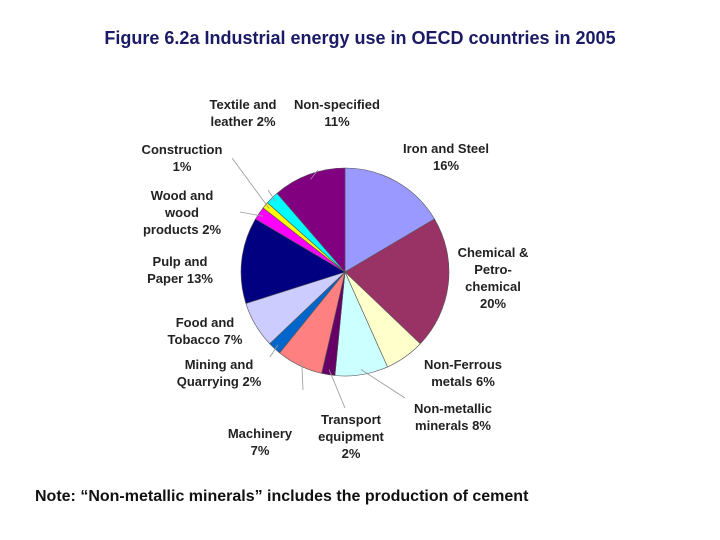 The width and height of the screenshot is (720, 540). I want to click on slice-label: Mining and Quarrying 2%, so click(219, 373).